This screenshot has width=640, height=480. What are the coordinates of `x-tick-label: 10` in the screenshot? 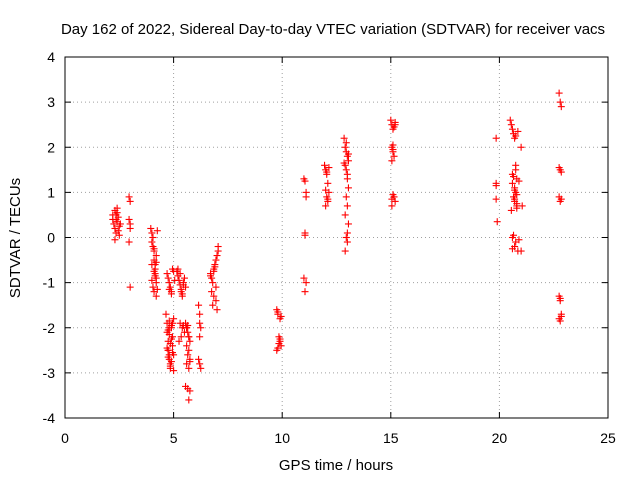 It's located at (282, 438).